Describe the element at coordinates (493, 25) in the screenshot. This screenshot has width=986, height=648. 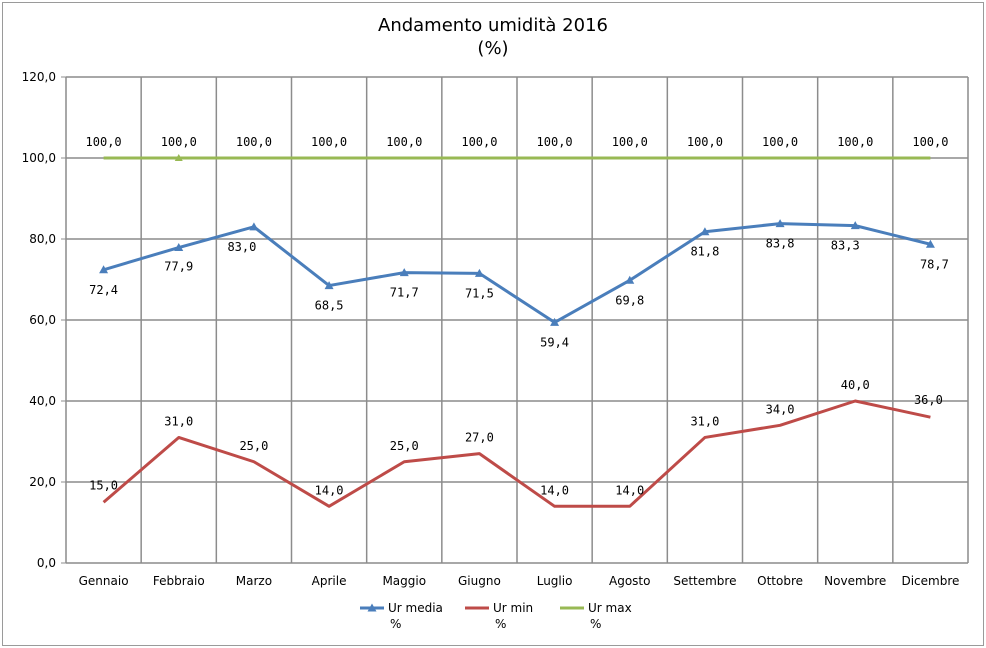
I see `chart-title: Andamento umidità 2016` at that location.